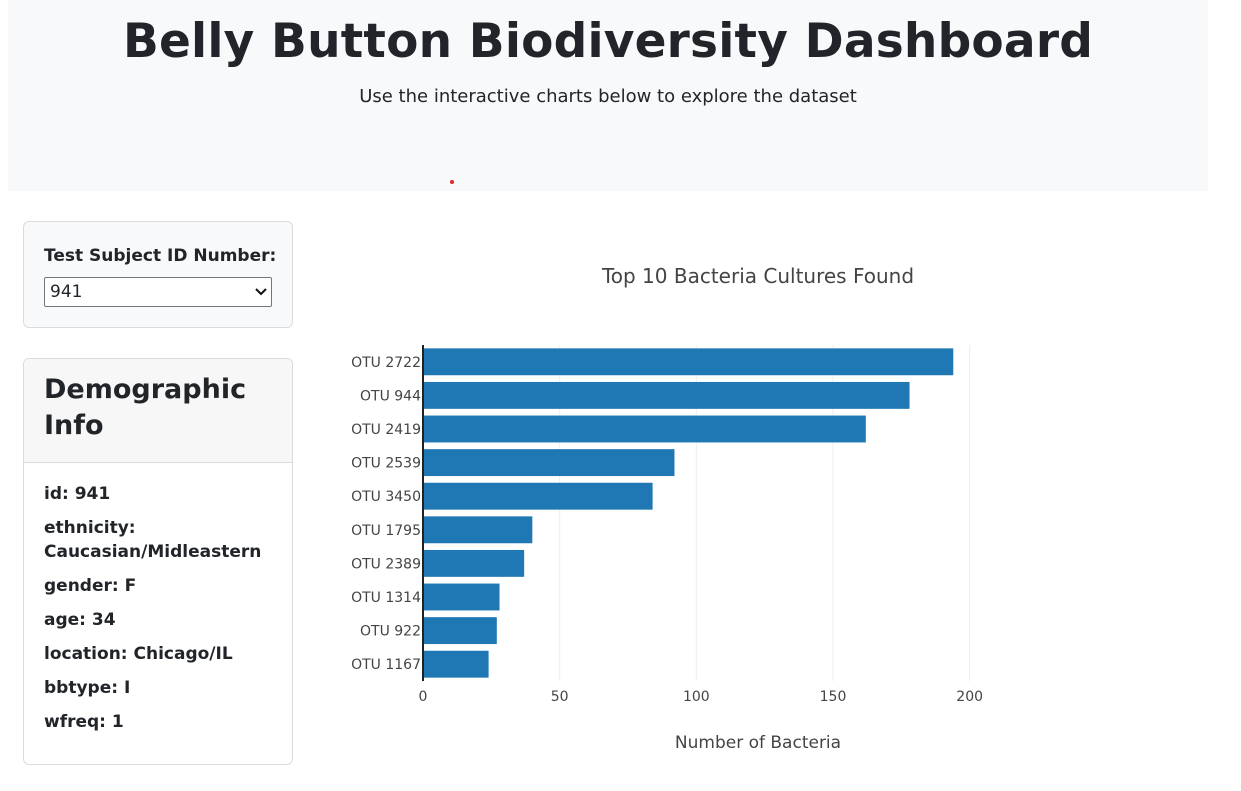 Image resolution: width=1241 pixels, height=791 pixels. Describe the element at coordinates (84, 722) in the screenshot. I see `demographic-item: wfreq: 1` at that location.